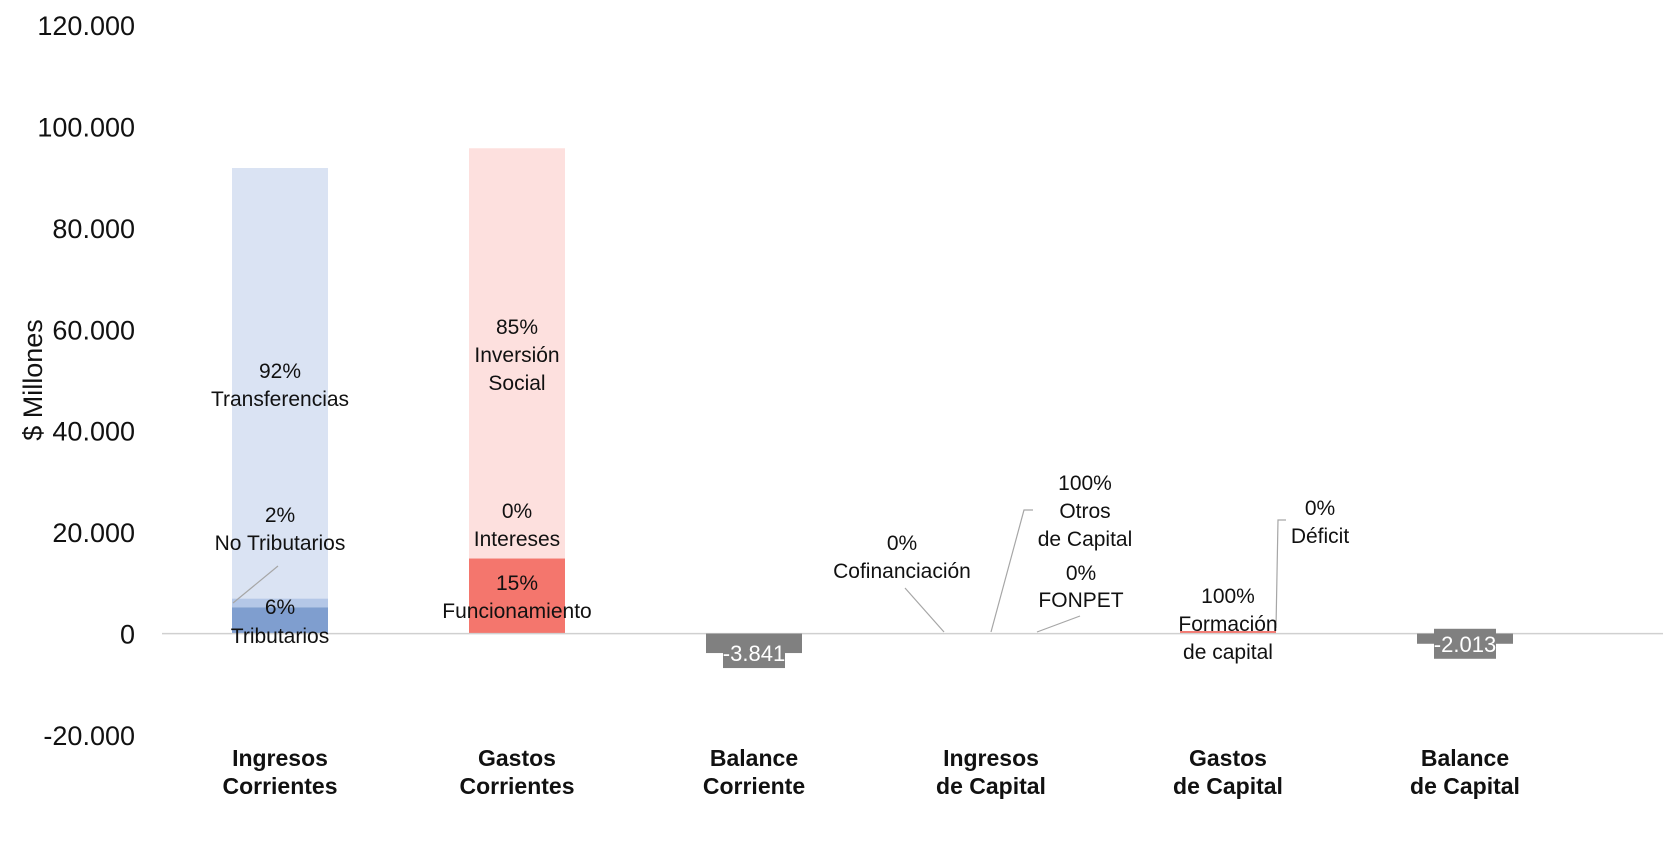  What do you see at coordinates (93, 533) in the screenshot?
I see `y-tick-label: 20.000` at bounding box center [93, 533].